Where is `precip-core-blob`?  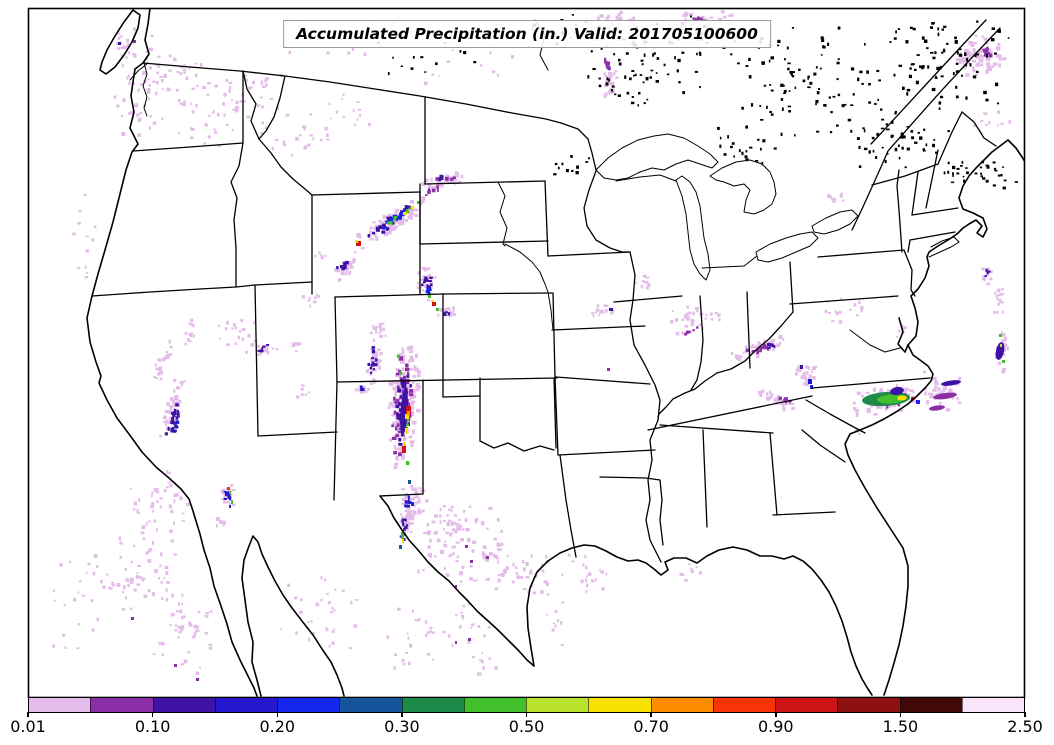 precip-core-blob is located at coordinates (891, 399).